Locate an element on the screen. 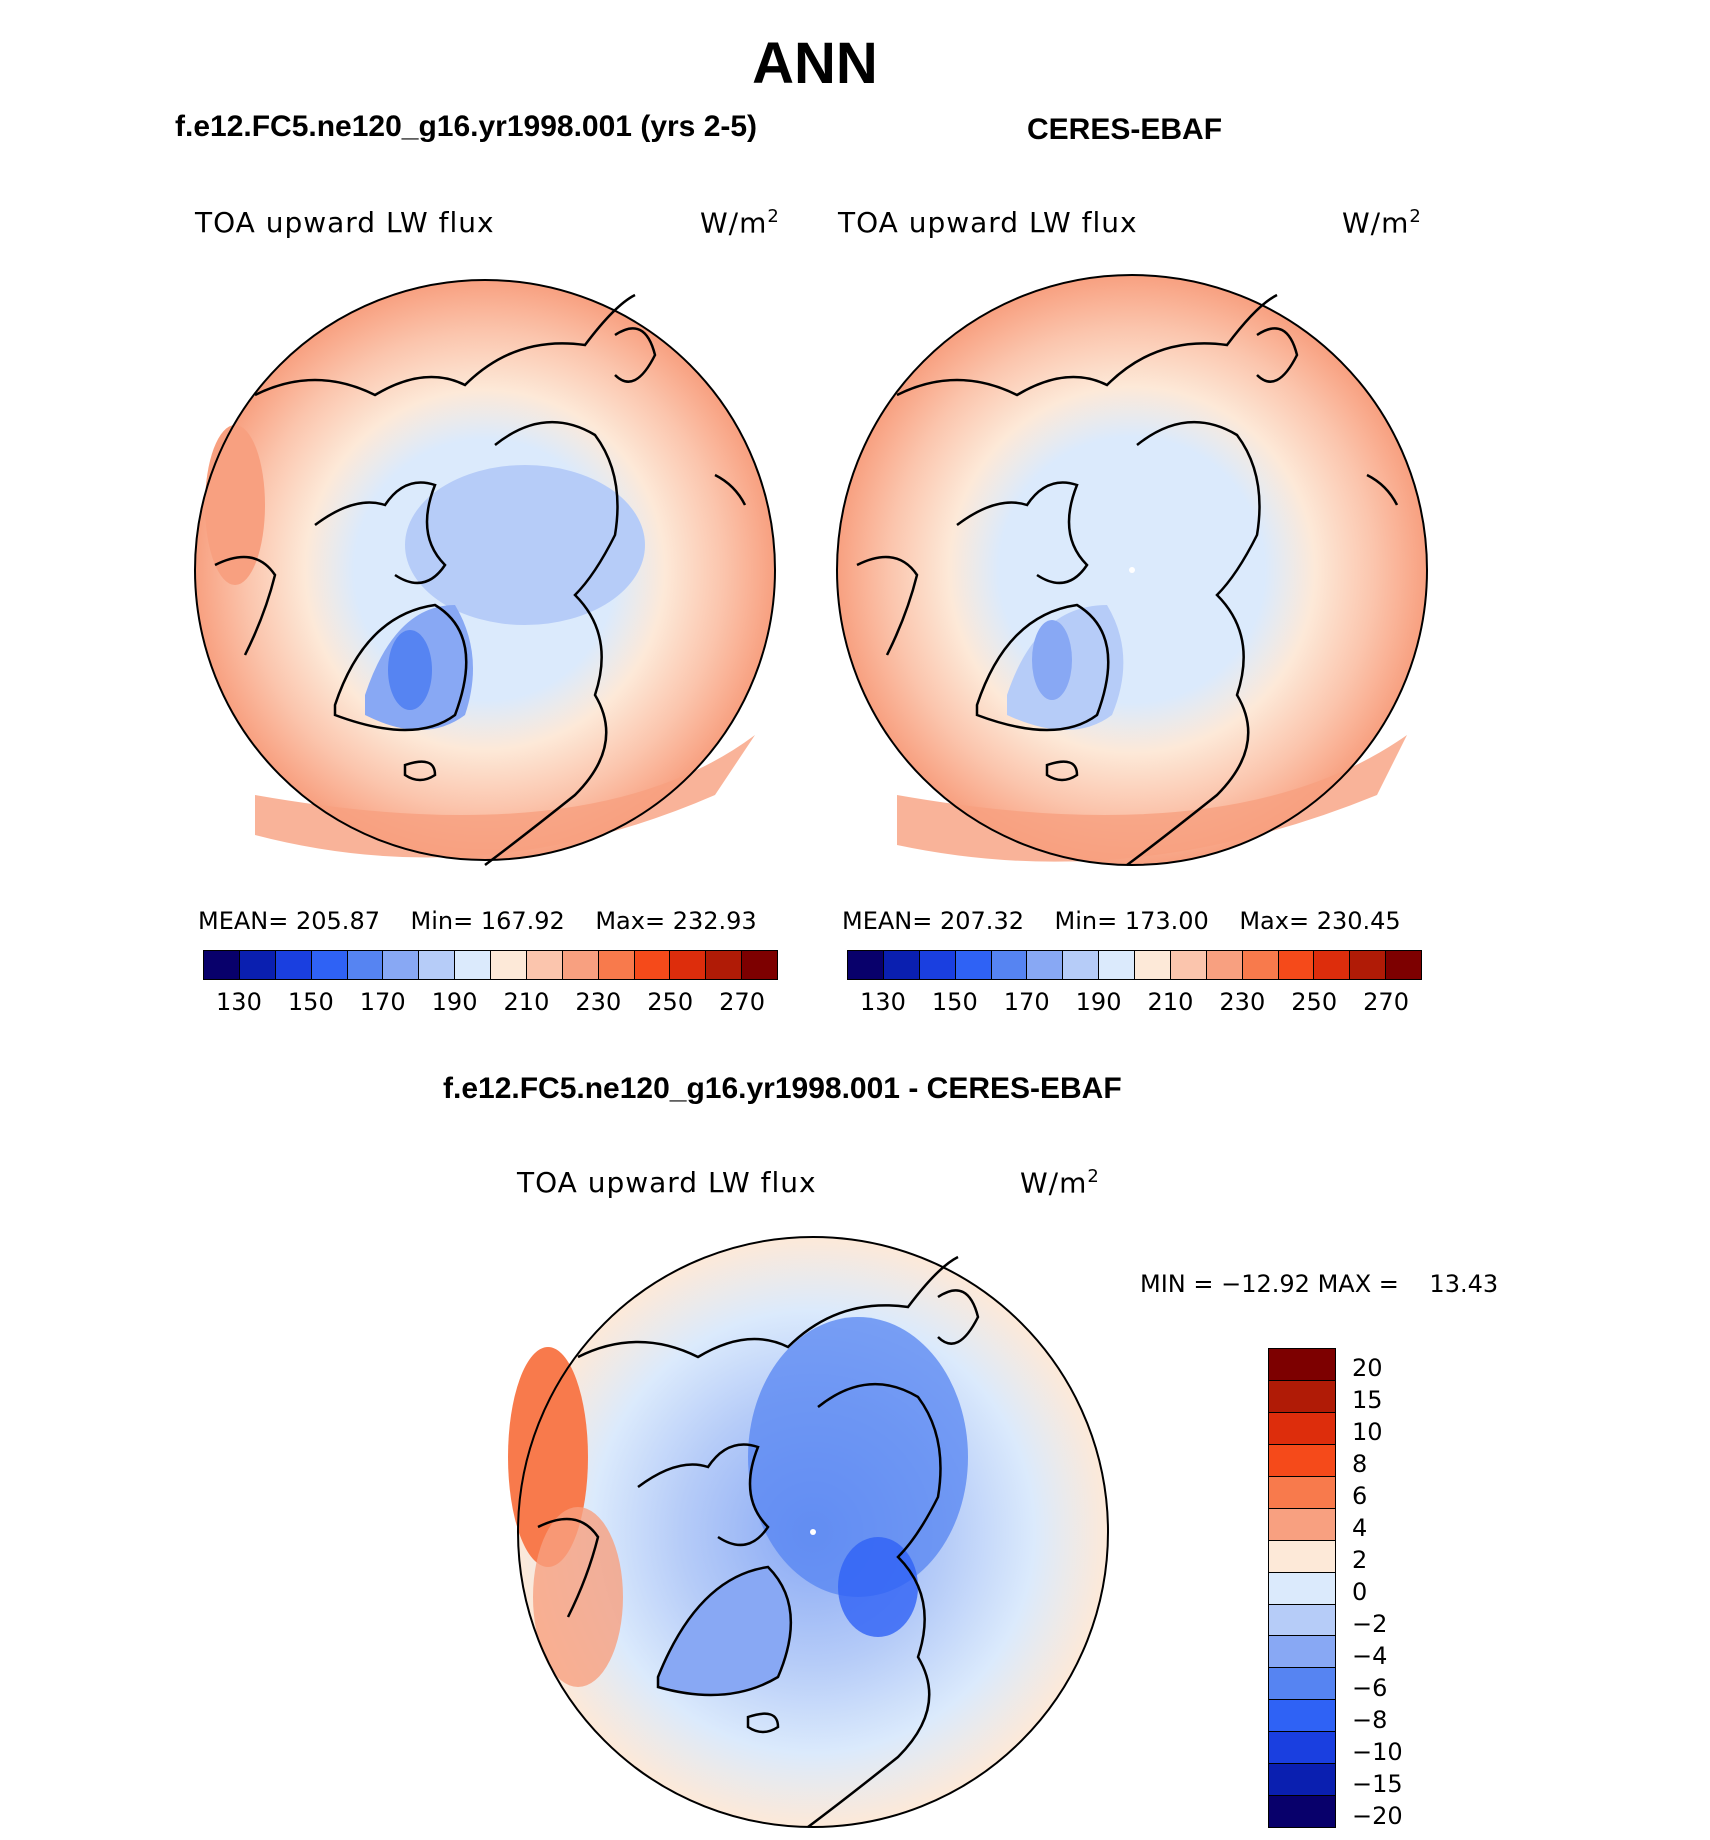 Image resolution: width=1710 pixels, height=1840 pixels. greenland-region is located at coordinates (724, 1631).